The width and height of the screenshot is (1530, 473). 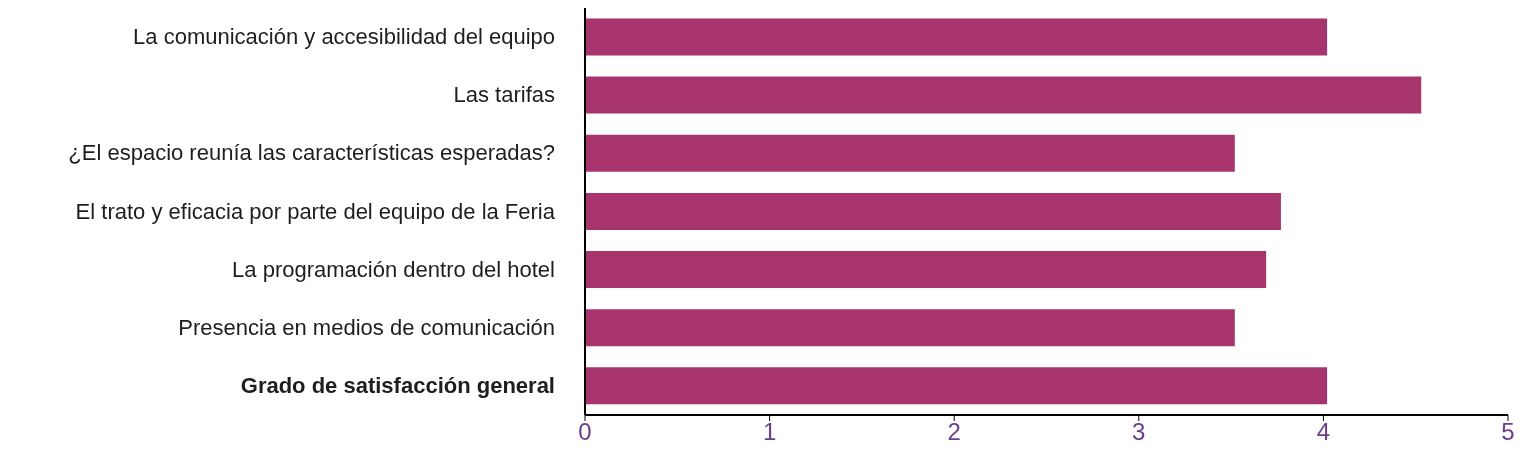 What do you see at coordinates (585, 432) in the screenshot?
I see `x-tick-label: 0` at bounding box center [585, 432].